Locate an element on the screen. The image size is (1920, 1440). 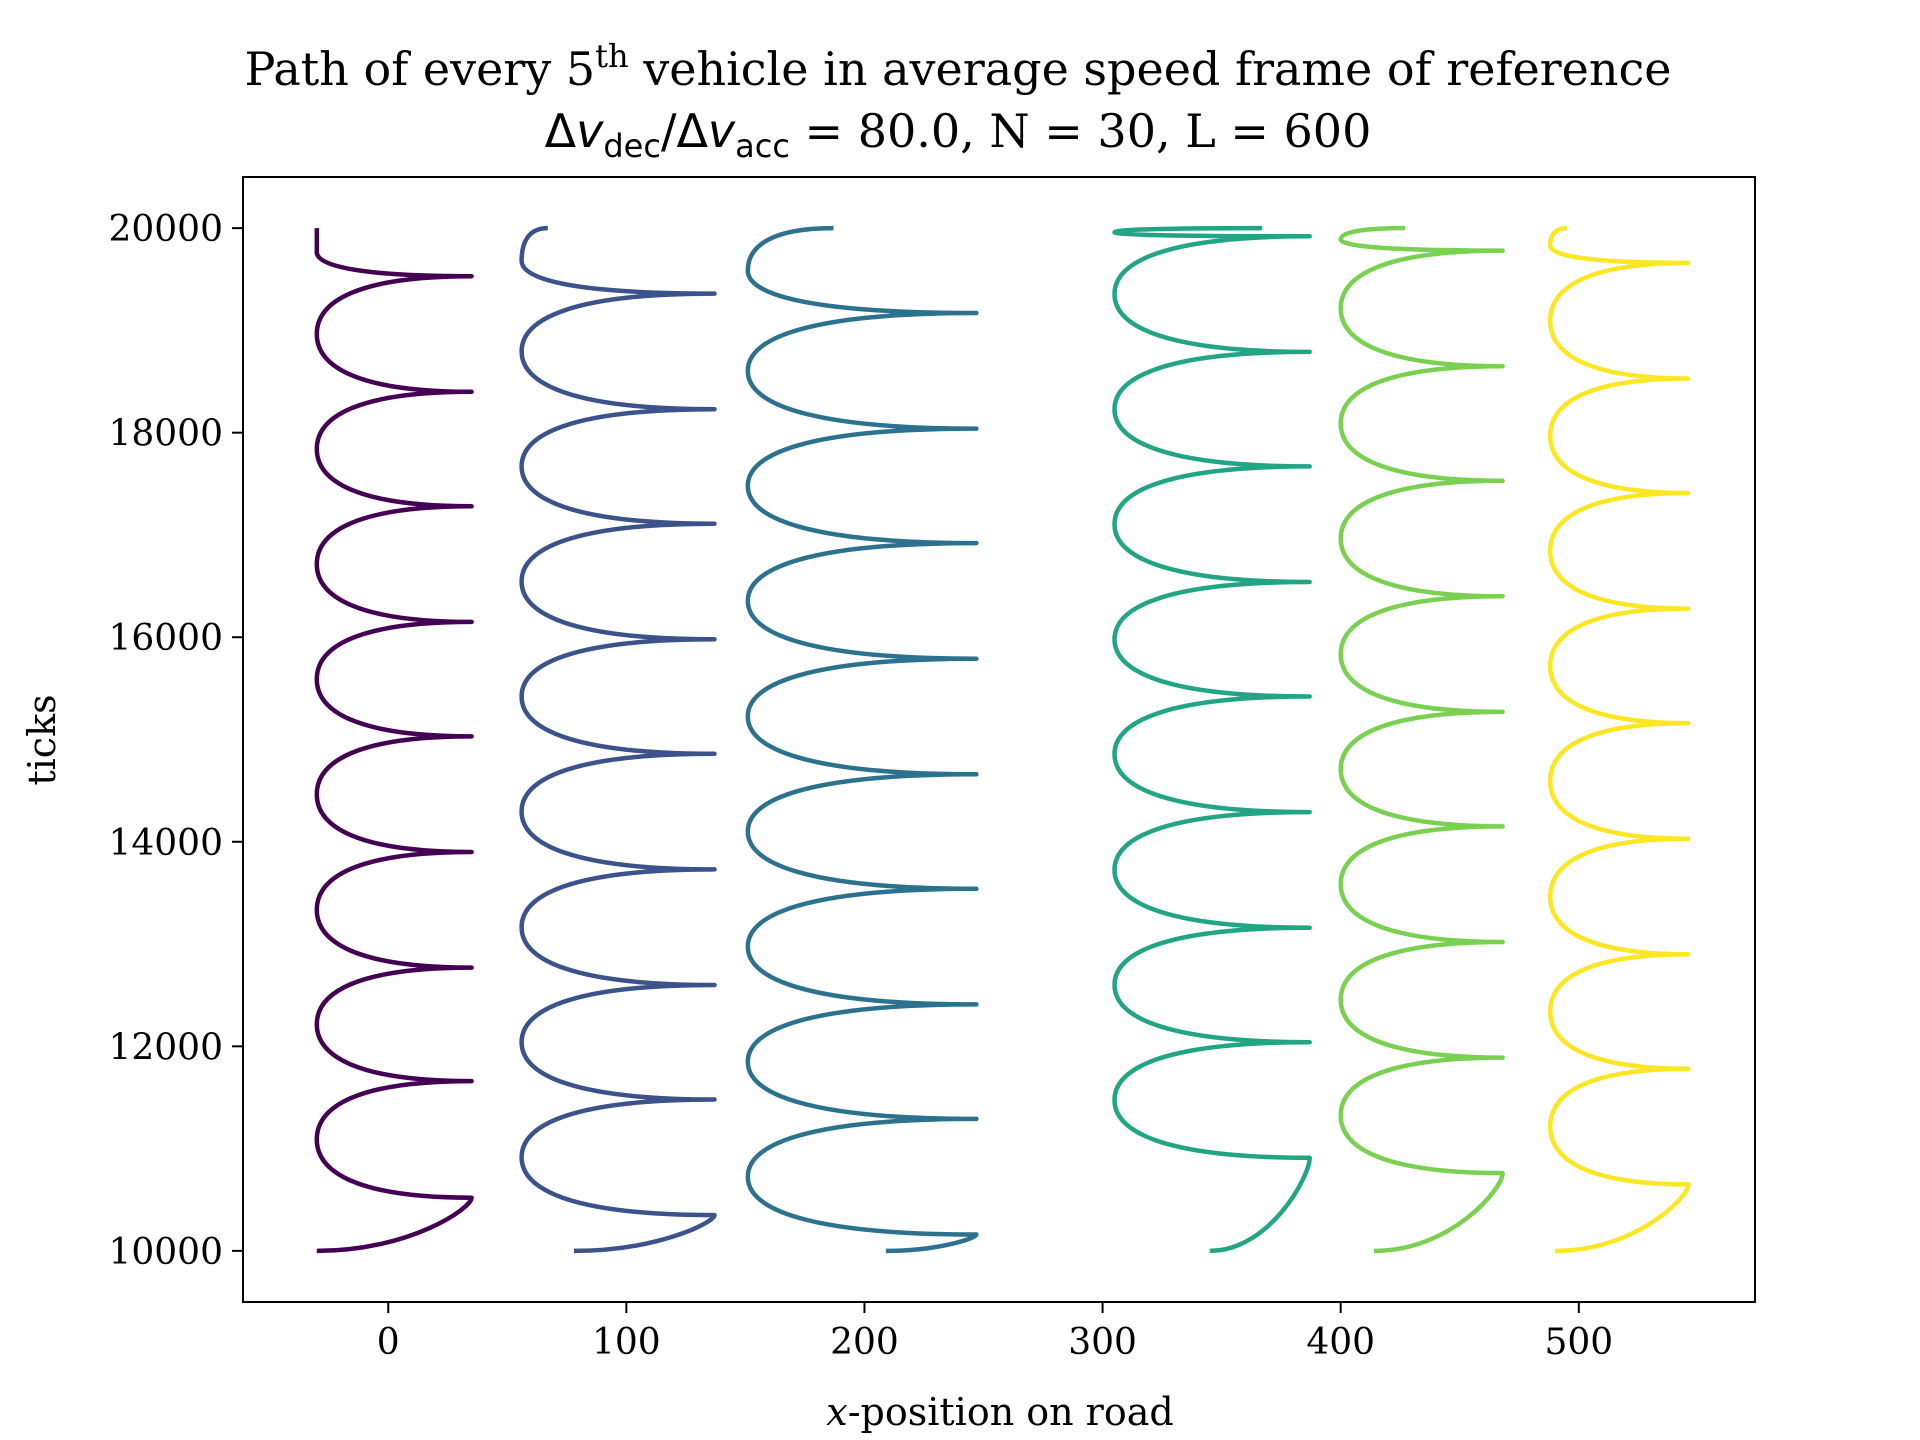
y-tick-label: 20000 is located at coordinates (165, 229).